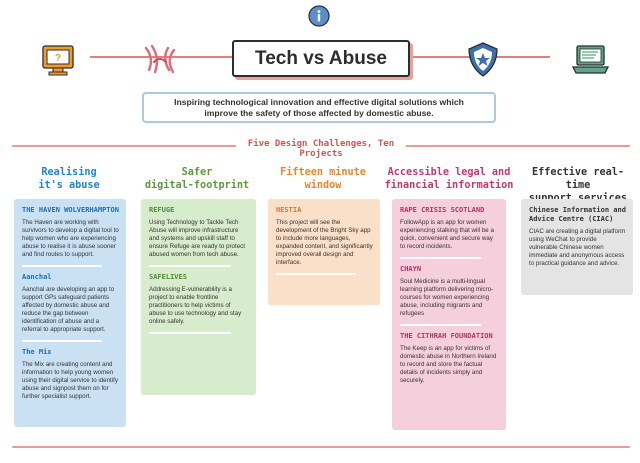 Image resolution: width=640 pixels, height=463 pixels. What do you see at coordinates (319, 16) in the screenshot?
I see `info-icon` at bounding box center [319, 16].